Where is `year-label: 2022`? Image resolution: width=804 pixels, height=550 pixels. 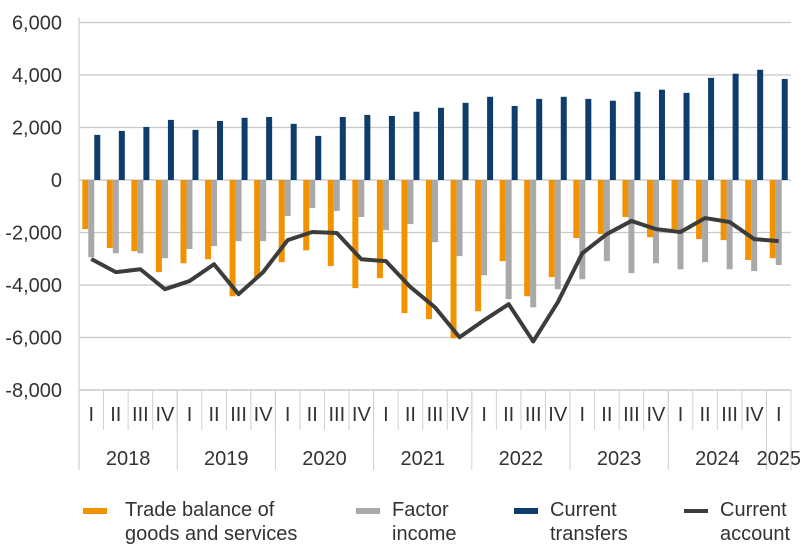 year-label: 2022 is located at coordinates (521, 459).